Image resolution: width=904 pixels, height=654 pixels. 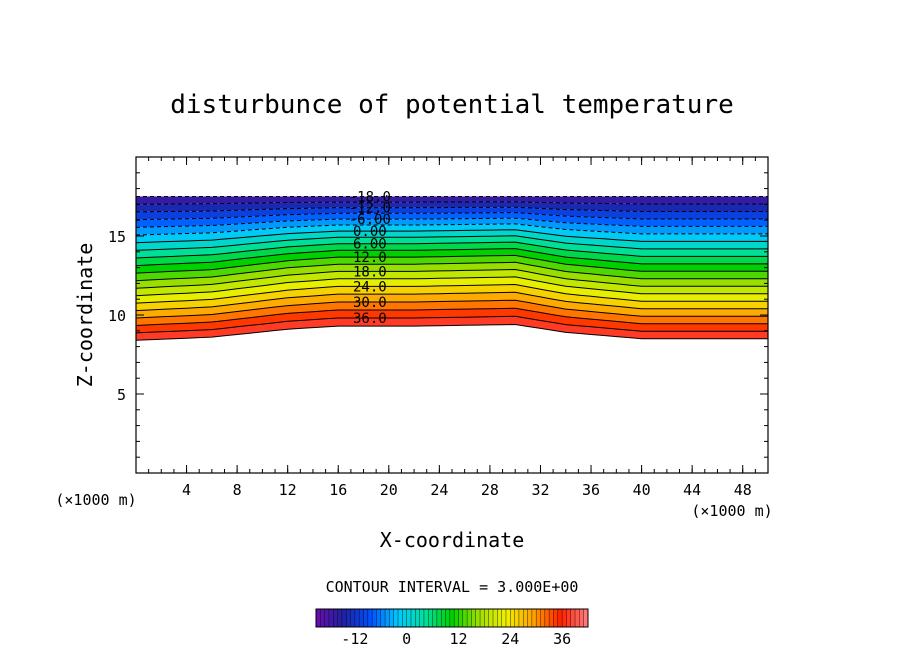 I want to click on y-axis-label: Z-coordinate, so click(x=85, y=315).